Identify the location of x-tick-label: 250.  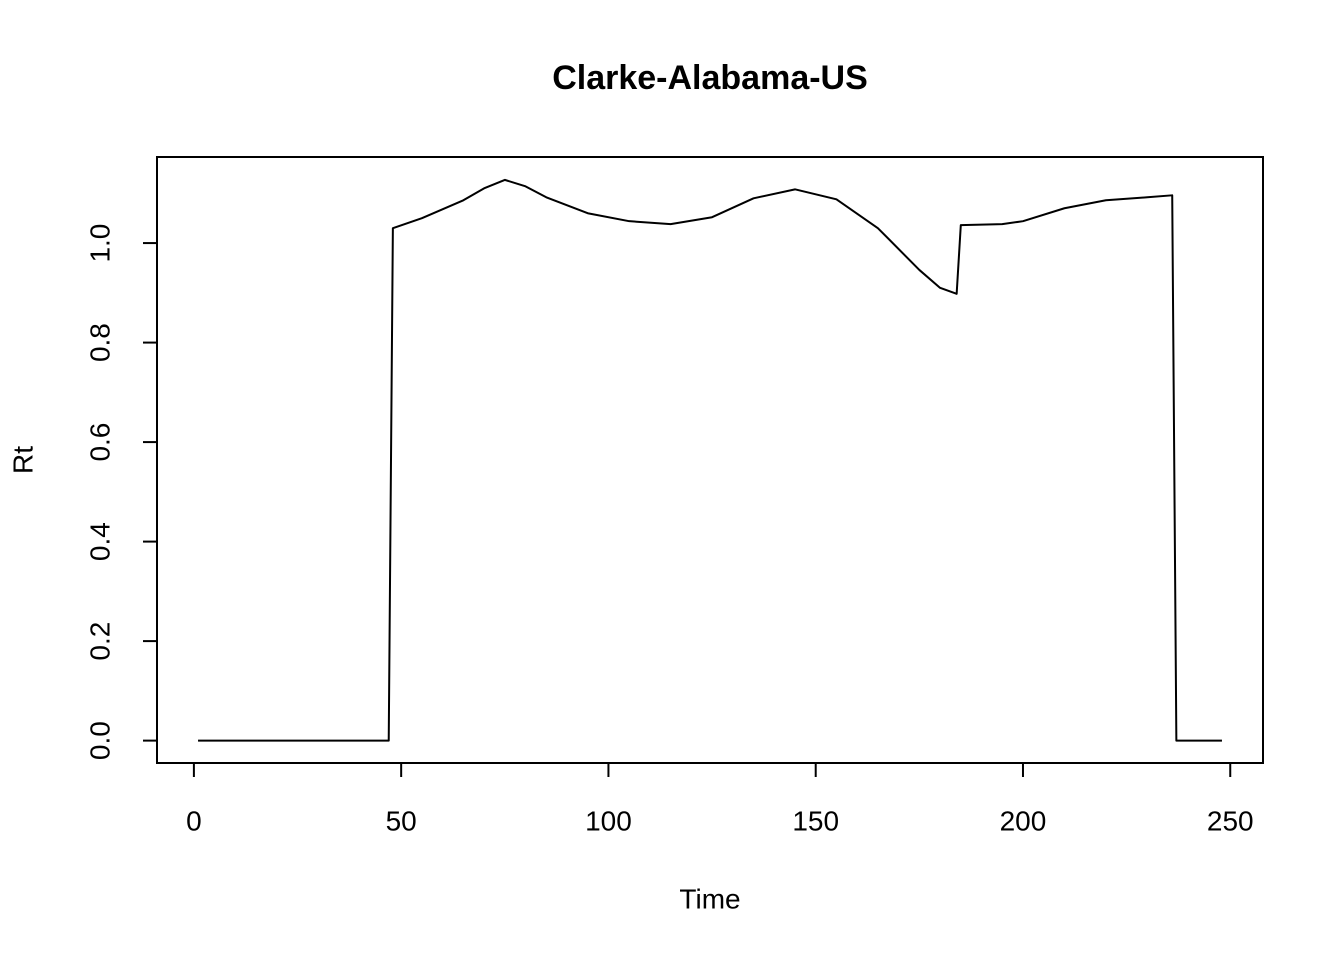
(1230, 820).